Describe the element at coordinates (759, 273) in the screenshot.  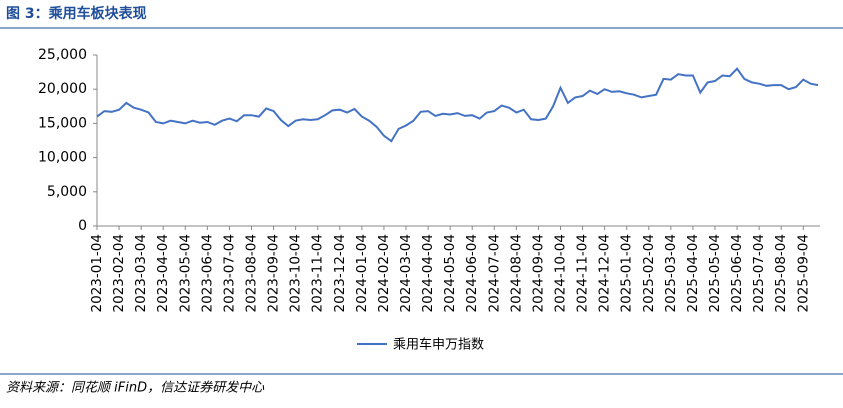
I see `x-tick-label: 2025-07-04` at that location.